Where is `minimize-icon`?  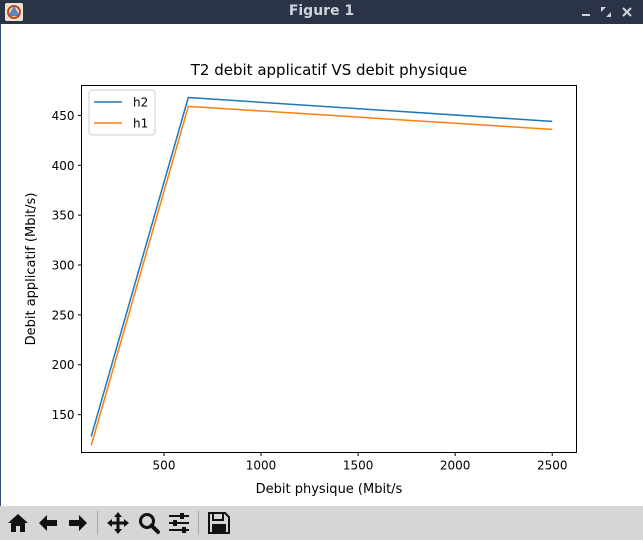 minimize-icon is located at coordinates (586, 12).